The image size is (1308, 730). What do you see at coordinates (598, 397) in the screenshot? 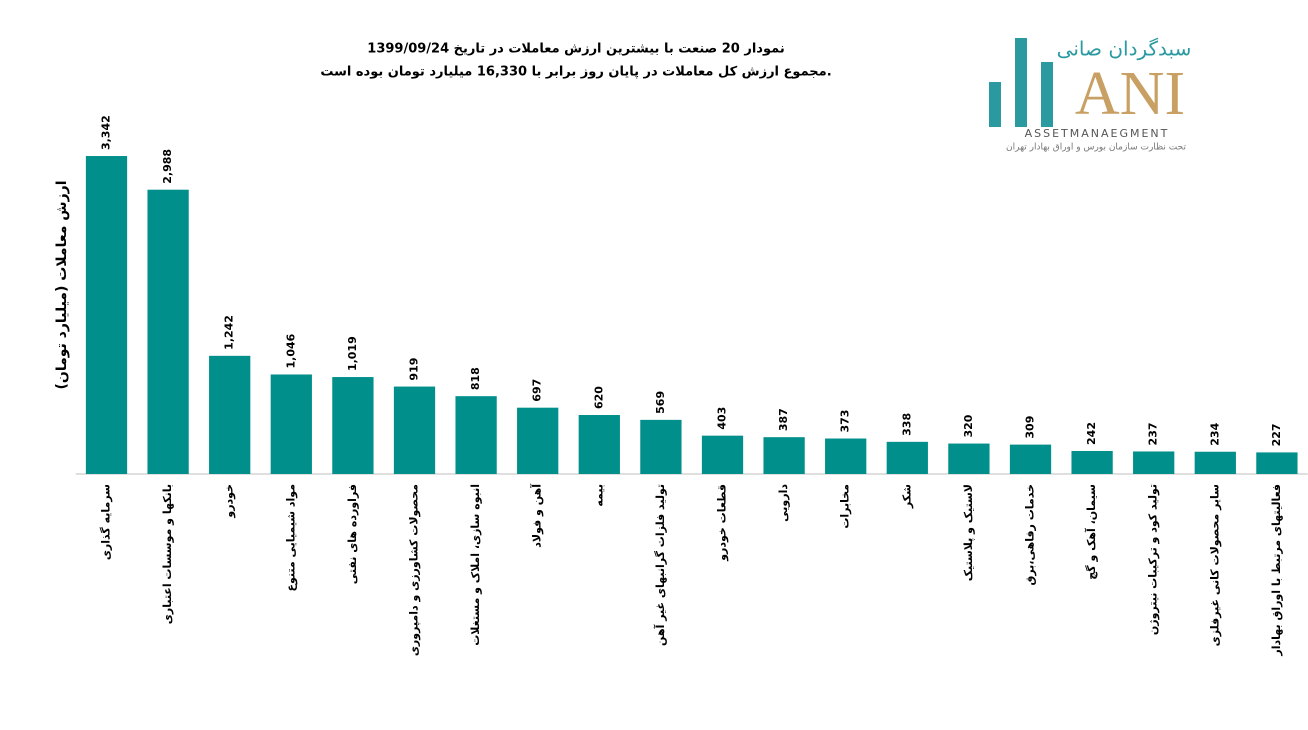
I see `data-label: 620` at bounding box center [598, 397].